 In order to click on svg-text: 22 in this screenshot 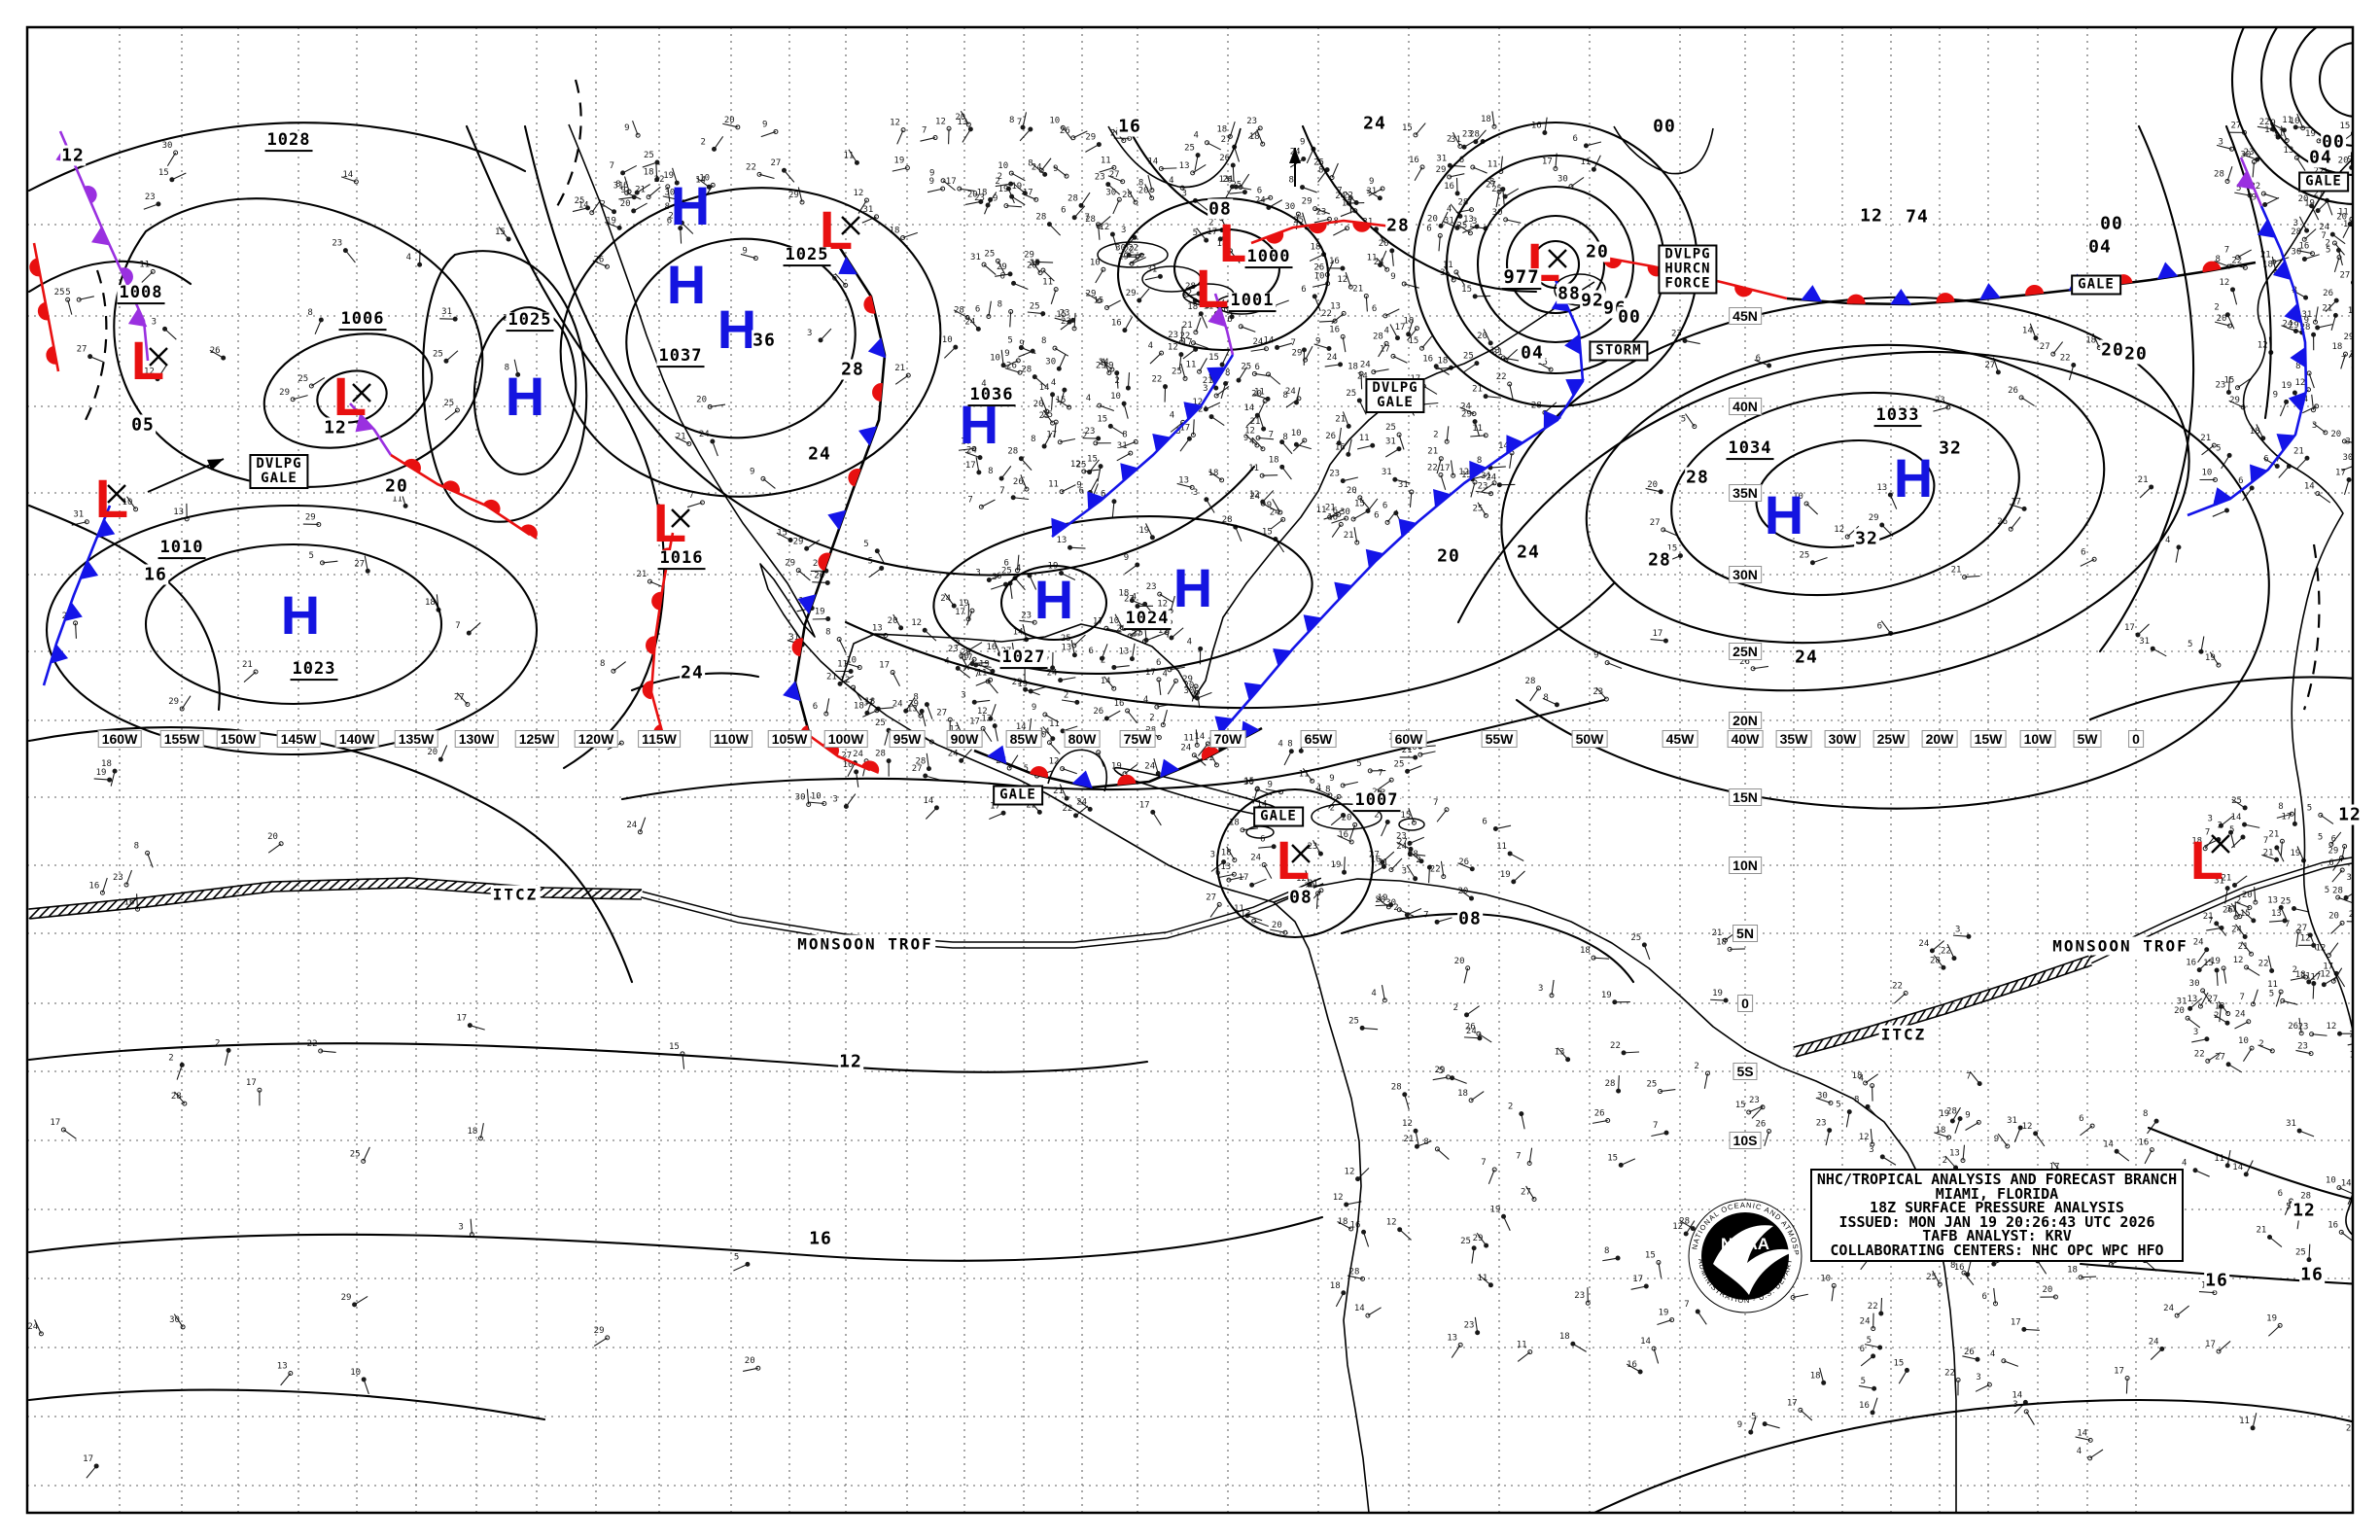, I will do `click(1184, 336)`.